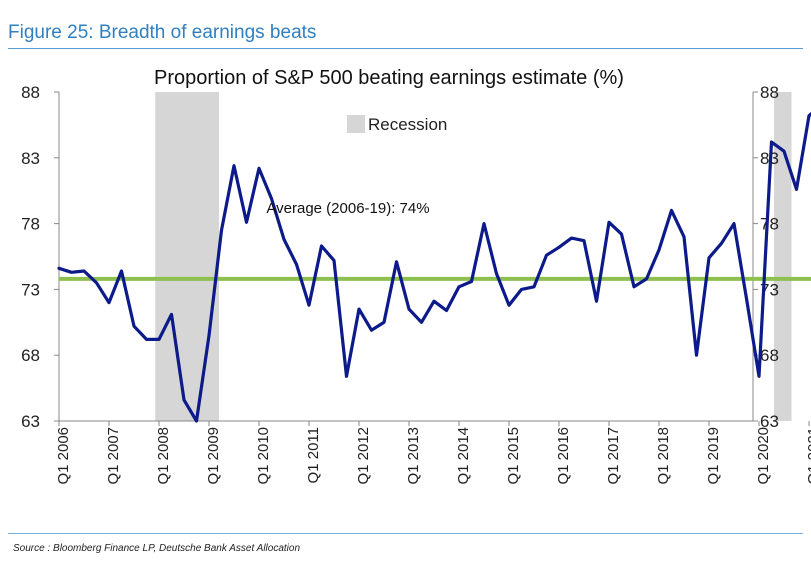 The width and height of the screenshot is (811, 574). I want to click on average-label: Average (2006-19): 74%, so click(347, 208).